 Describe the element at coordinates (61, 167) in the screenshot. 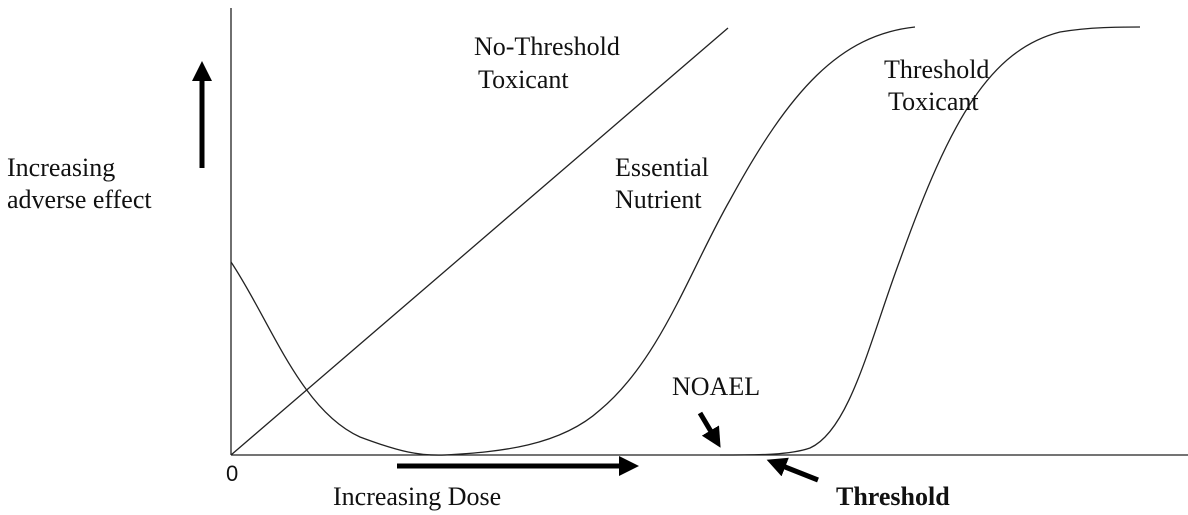

I see `y-axis-label: Increasing` at that location.